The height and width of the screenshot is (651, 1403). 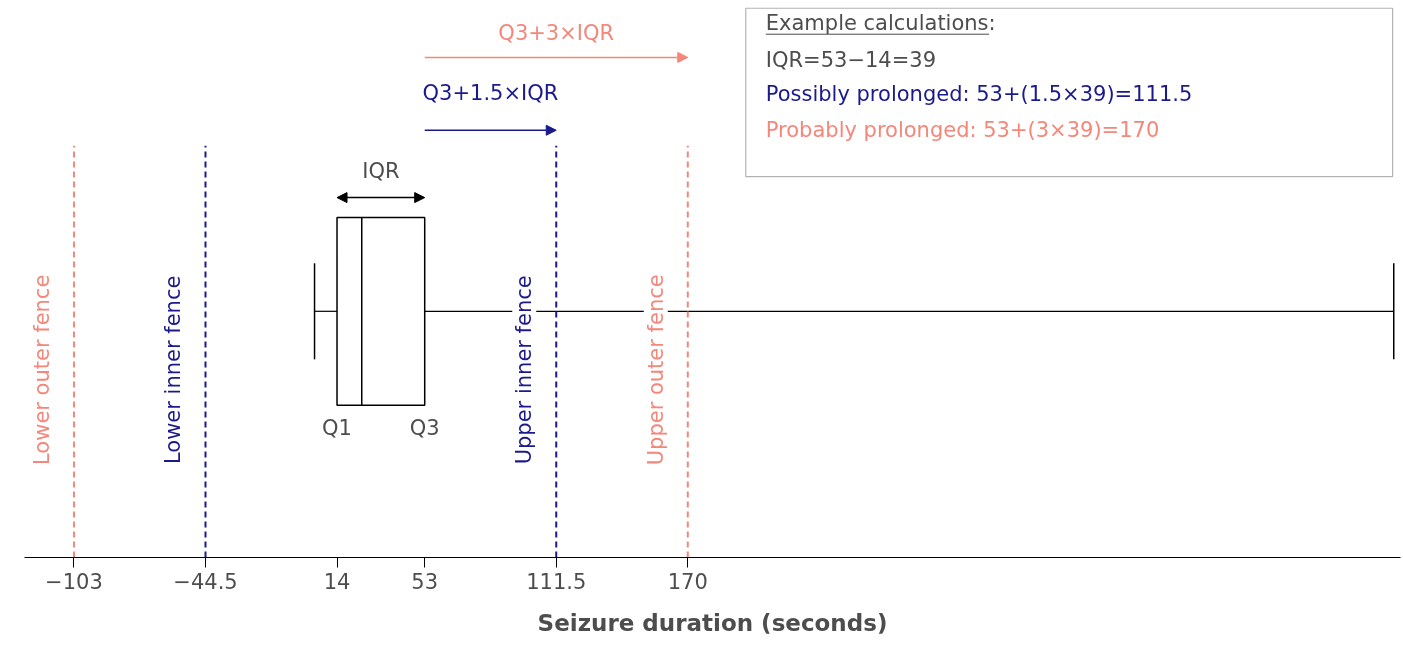 What do you see at coordinates (490, 92) in the screenshot?
I see `text: Q3+1.5×IQR` at bounding box center [490, 92].